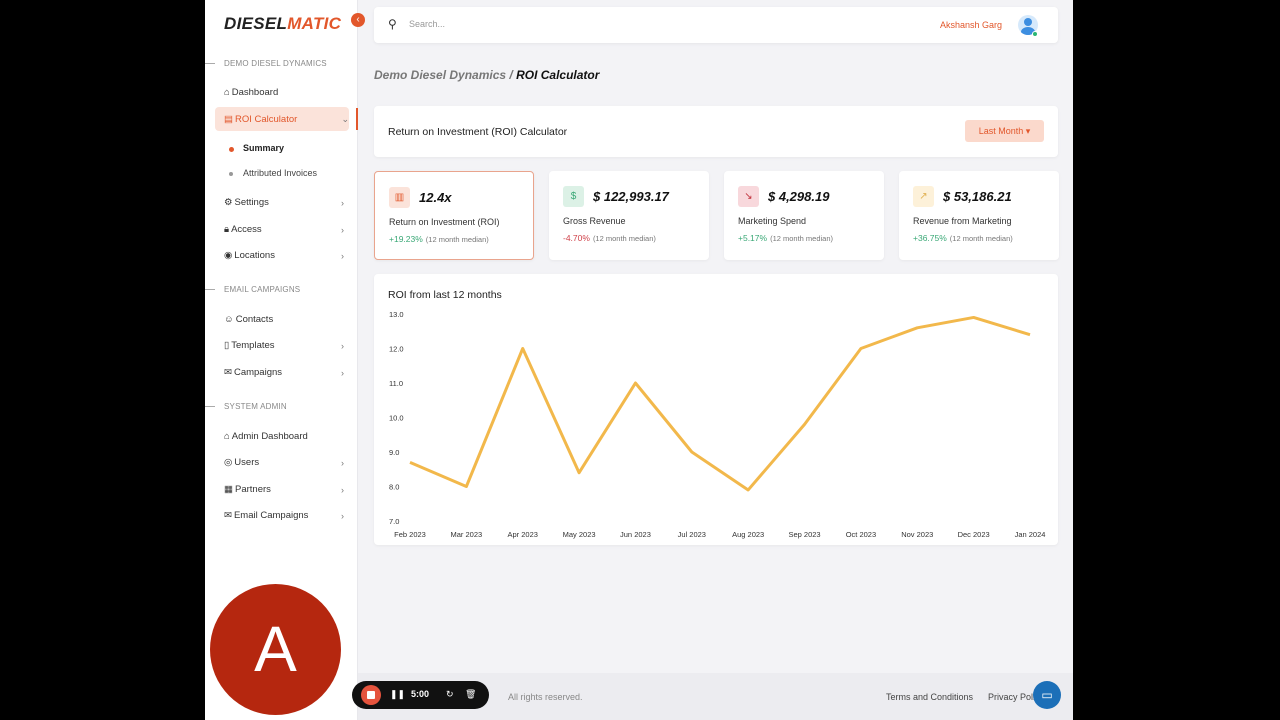 The height and width of the screenshot is (720, 1280). I want to click on avatar, so click(1028, 25).